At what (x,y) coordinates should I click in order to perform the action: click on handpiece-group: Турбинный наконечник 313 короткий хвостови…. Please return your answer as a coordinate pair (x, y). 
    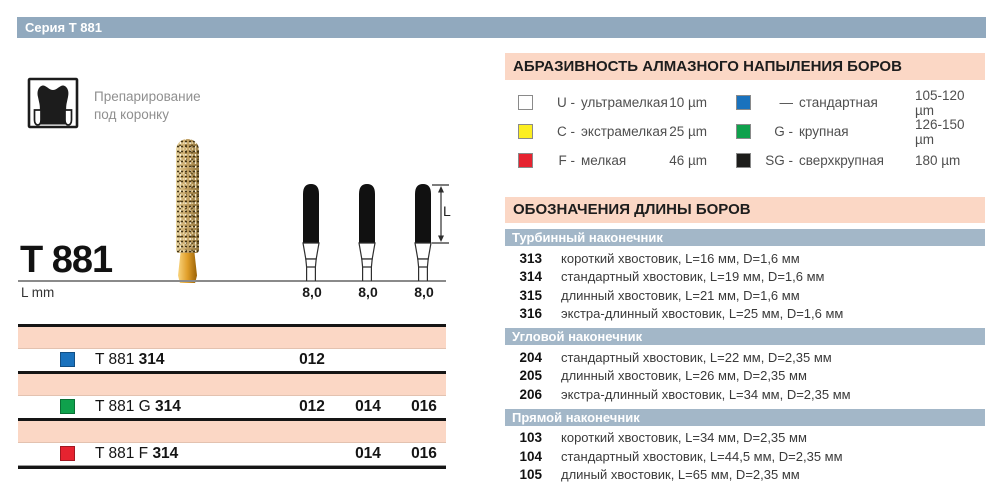
    Looking at the image, I should click on (745, 276).